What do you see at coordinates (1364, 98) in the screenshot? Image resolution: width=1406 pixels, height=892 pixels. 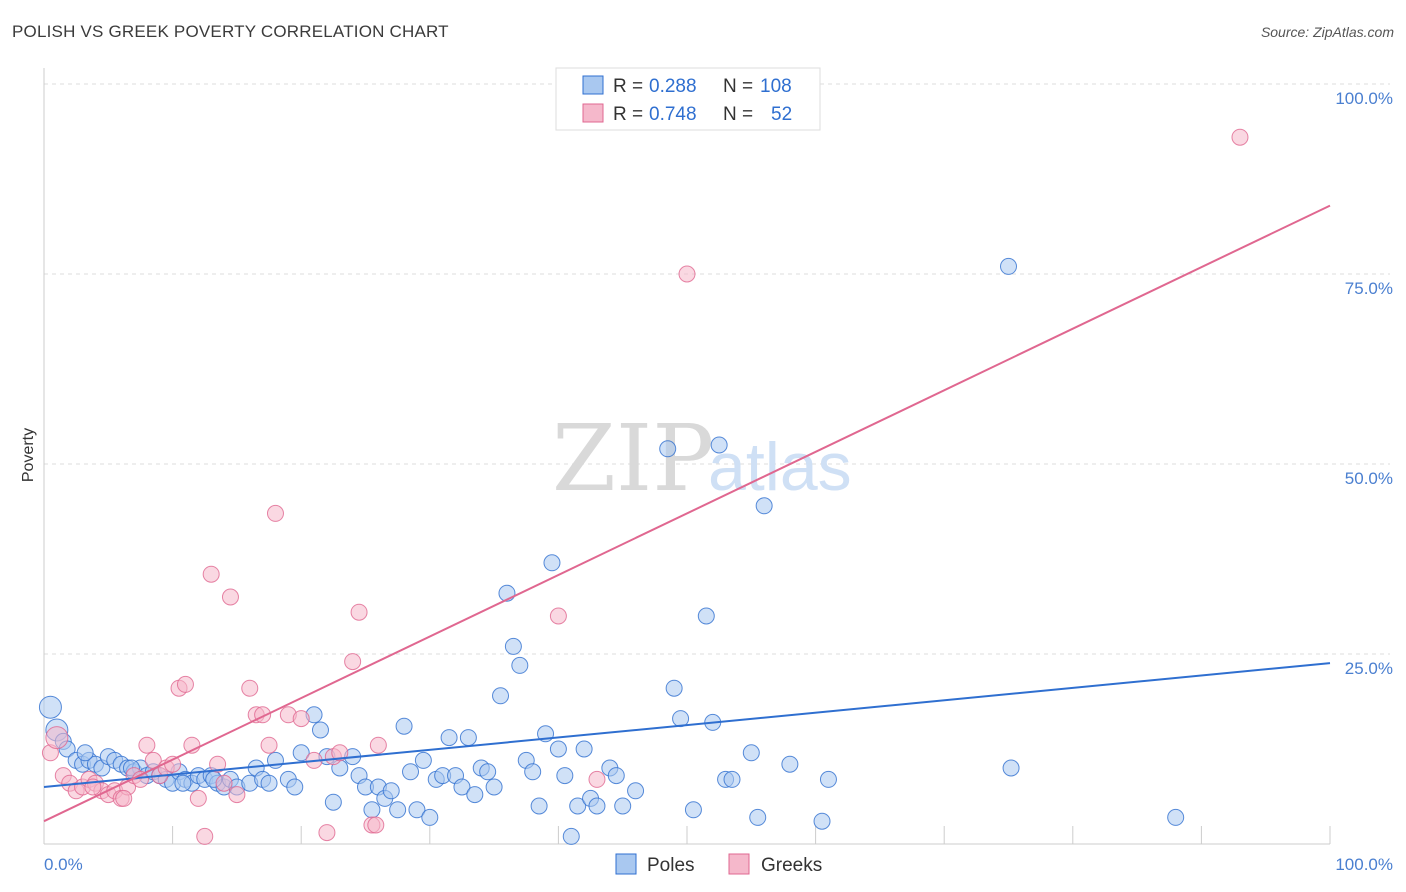 I see `y-tick-label-3: 100.0%` at bounding box center [1364, 98].